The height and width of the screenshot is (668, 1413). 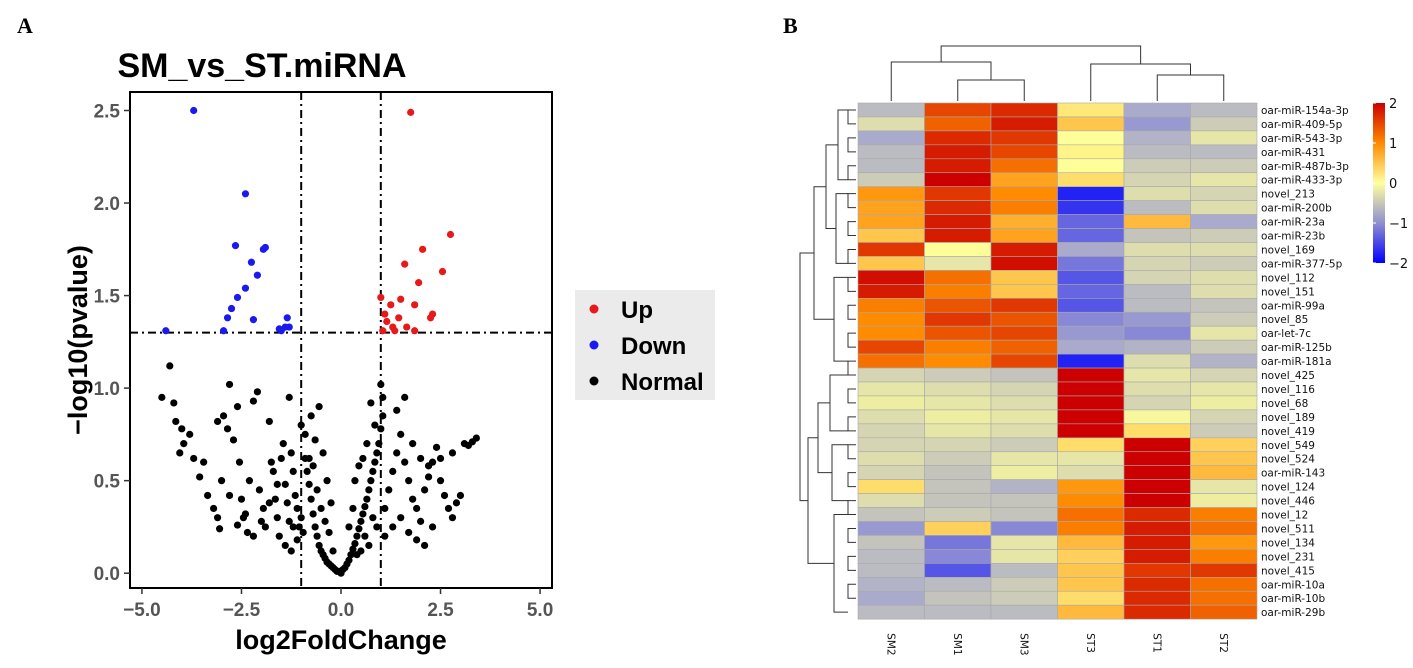 I want to click on colorbar-tick-label: −2, so click(x=1398, y=264).